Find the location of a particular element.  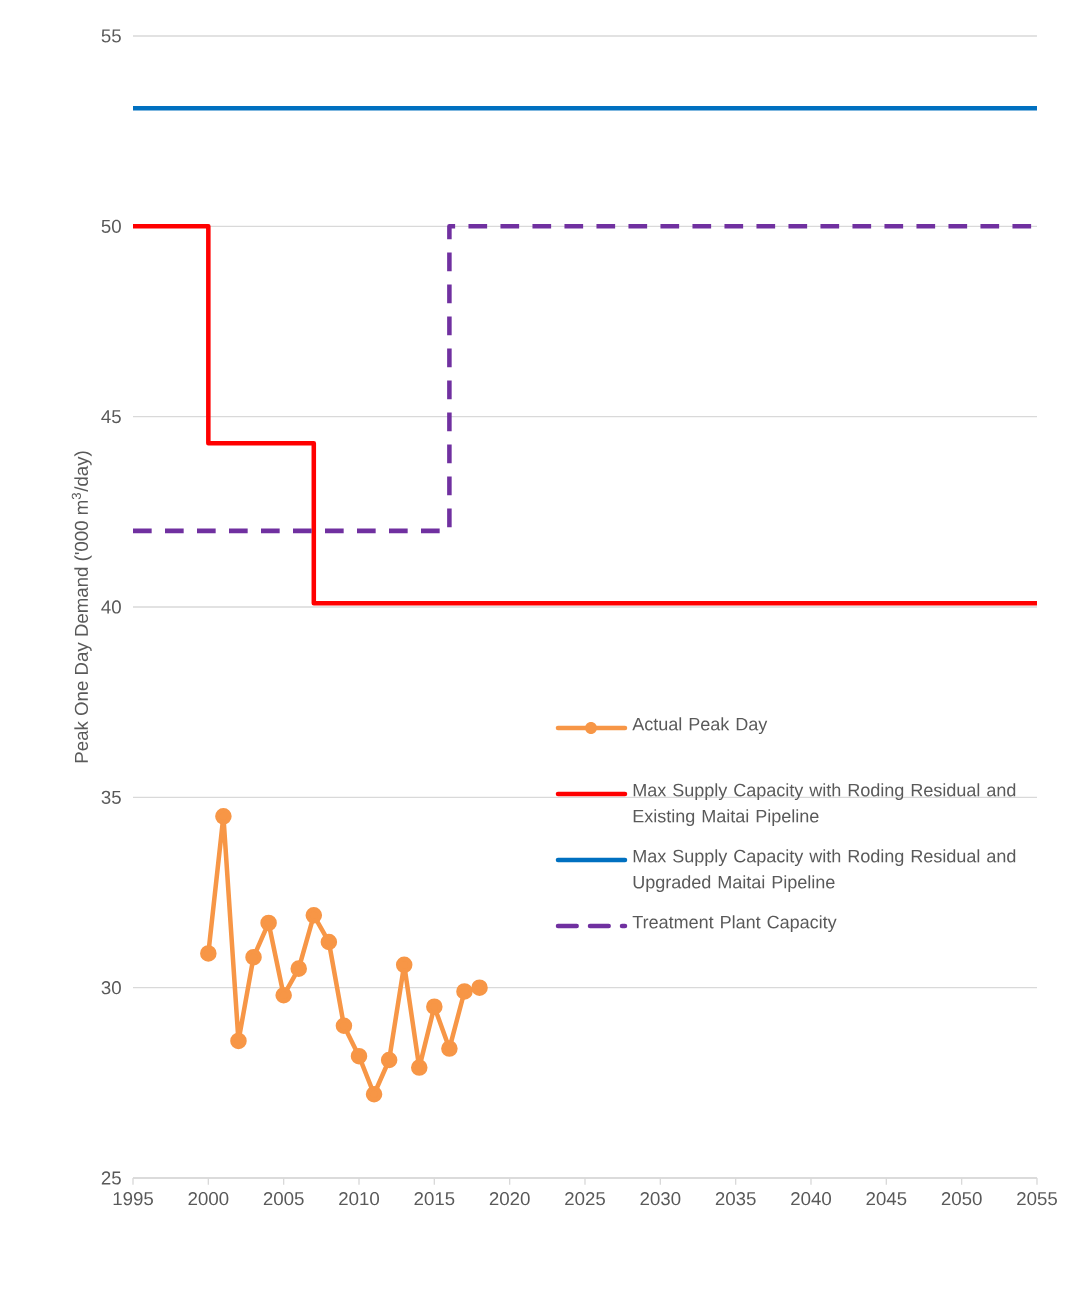

y-tick-label: 30 is located at coordinates (111, 988).